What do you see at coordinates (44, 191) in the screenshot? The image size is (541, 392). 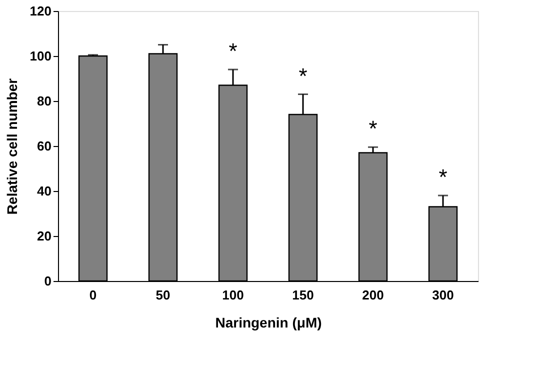 I see `y-tick-label: 40` at bounding box center [44, 191].